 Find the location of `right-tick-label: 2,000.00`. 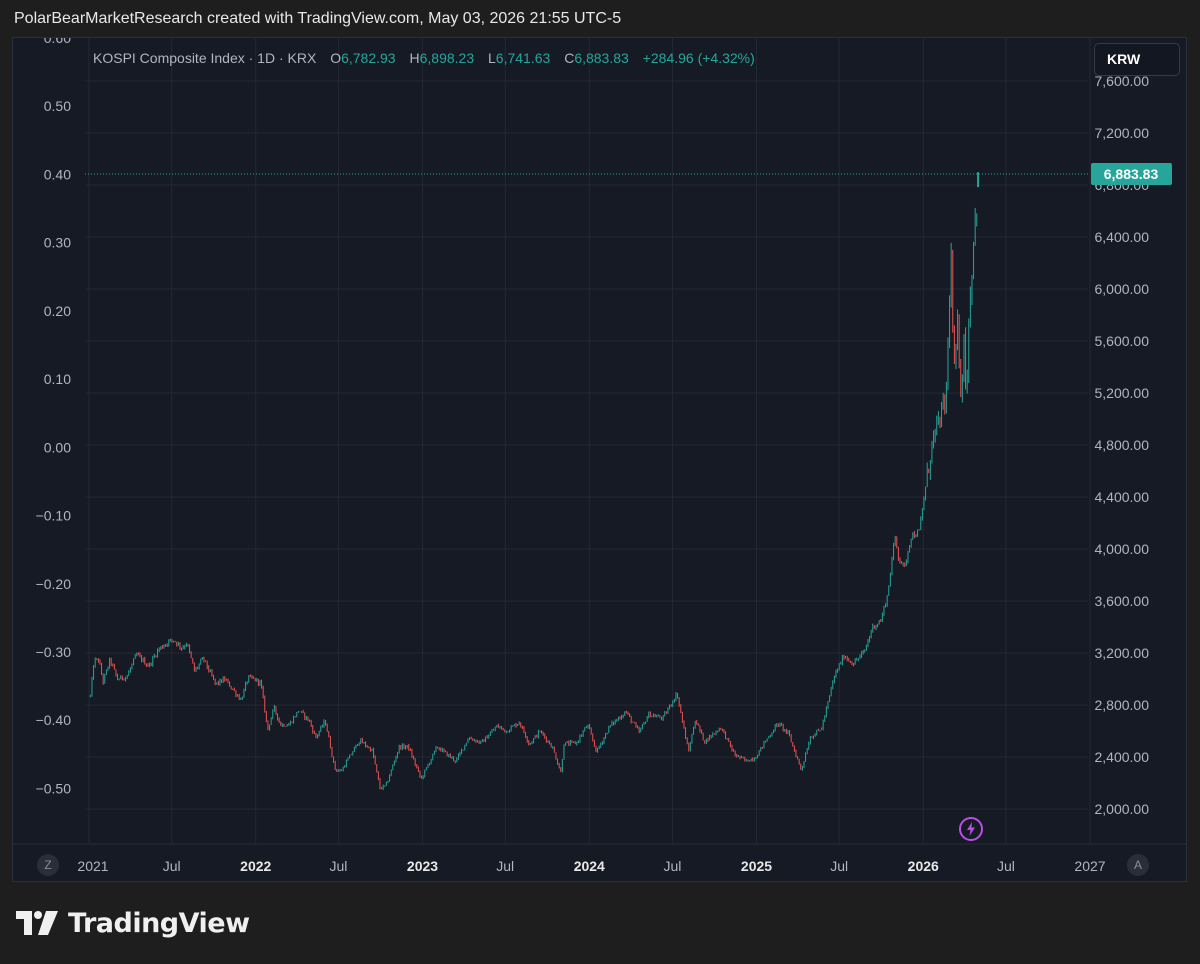

right-tick-label: 2,000.00 is located at coordinates (1122, 809).